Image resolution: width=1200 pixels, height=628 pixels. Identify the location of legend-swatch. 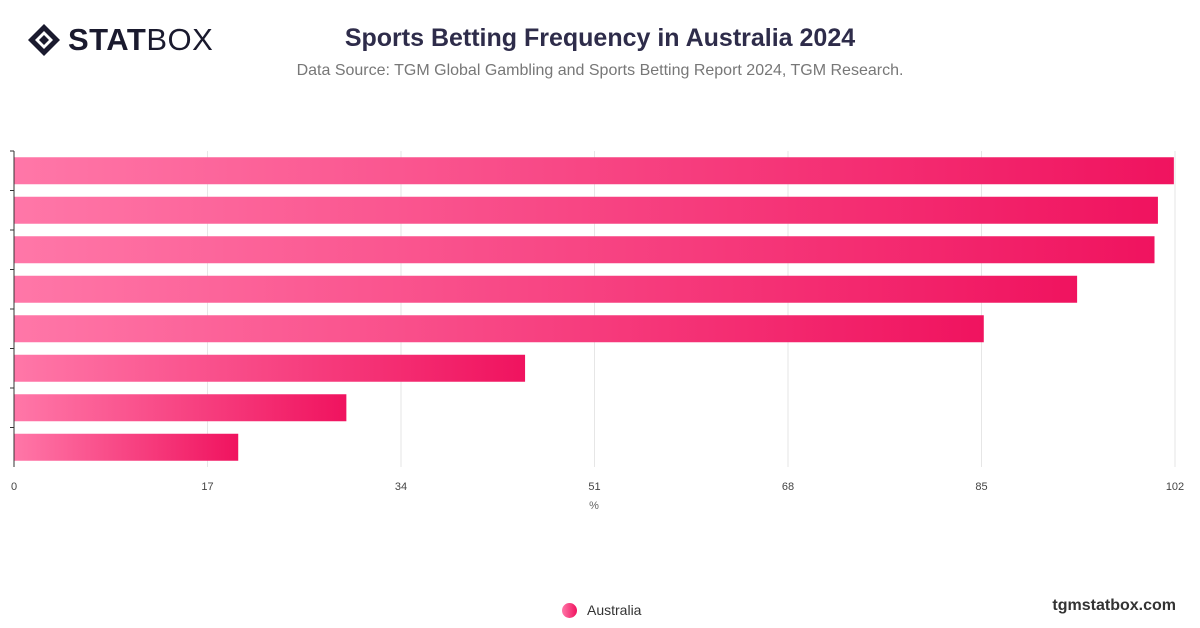
(569, 610).